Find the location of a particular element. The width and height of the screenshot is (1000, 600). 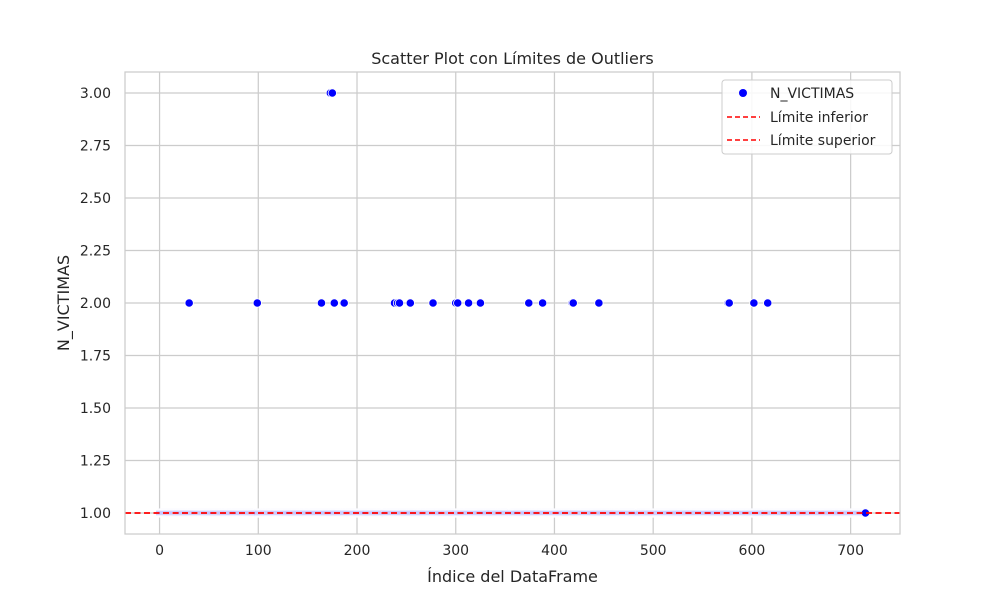

y-tick-label: 1.00 is located at coordinates (95, 514).